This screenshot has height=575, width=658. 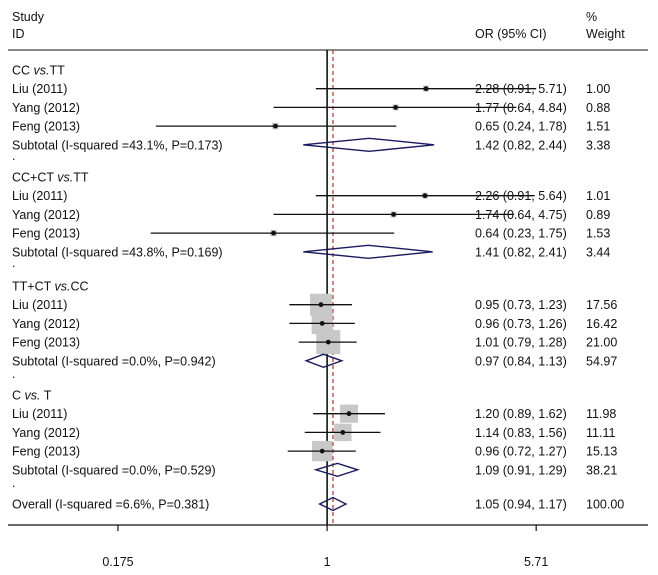 I want to click on x-tick-label: 5.71, so click(x=536, y=562).